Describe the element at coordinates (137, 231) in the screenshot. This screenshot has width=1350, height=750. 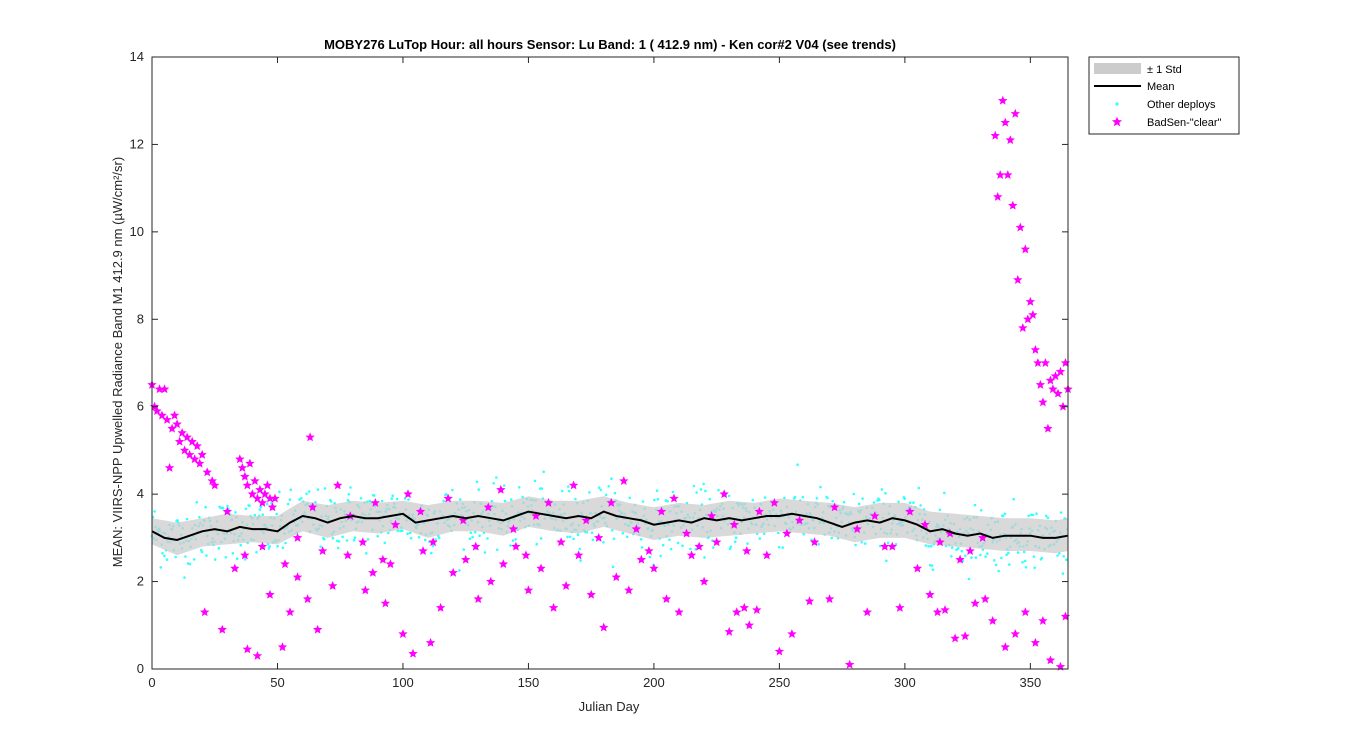
I see `y-tick-label: 10` at that location.